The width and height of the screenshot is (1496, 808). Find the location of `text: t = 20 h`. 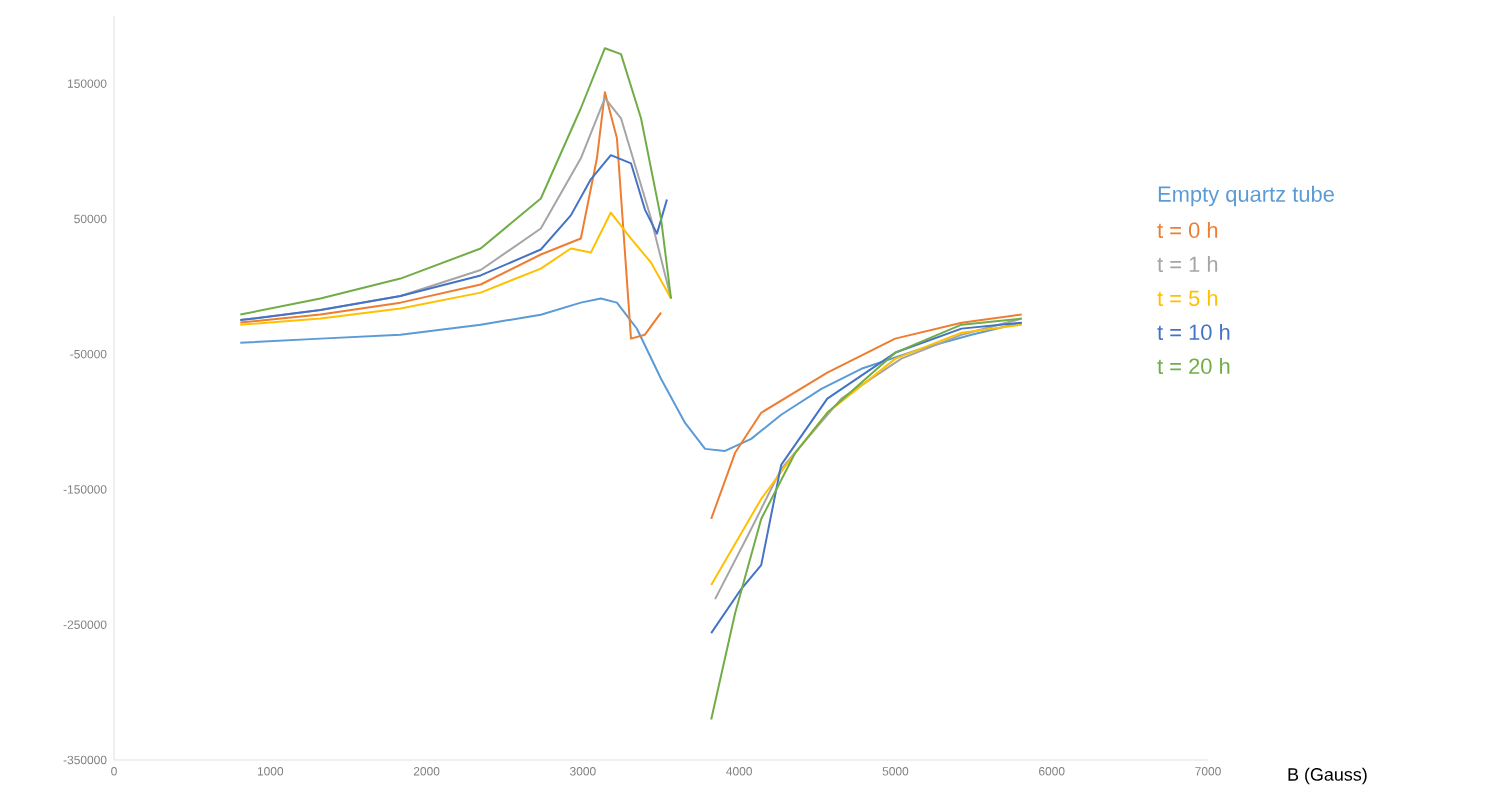

text: t = 20 h is located at coordinates (1193, 366).